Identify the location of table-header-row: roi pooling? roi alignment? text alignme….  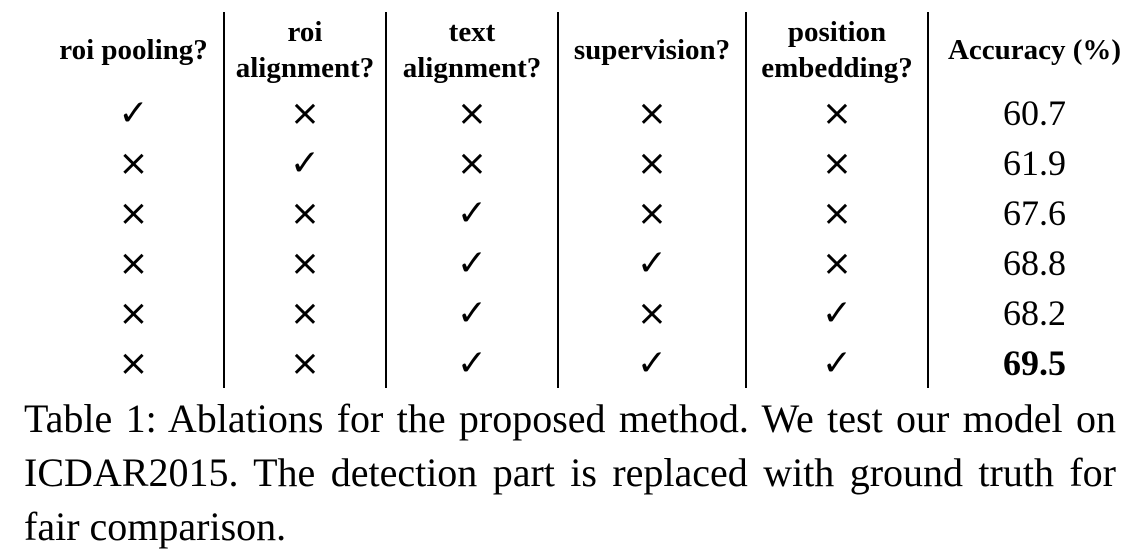
(592, 50).